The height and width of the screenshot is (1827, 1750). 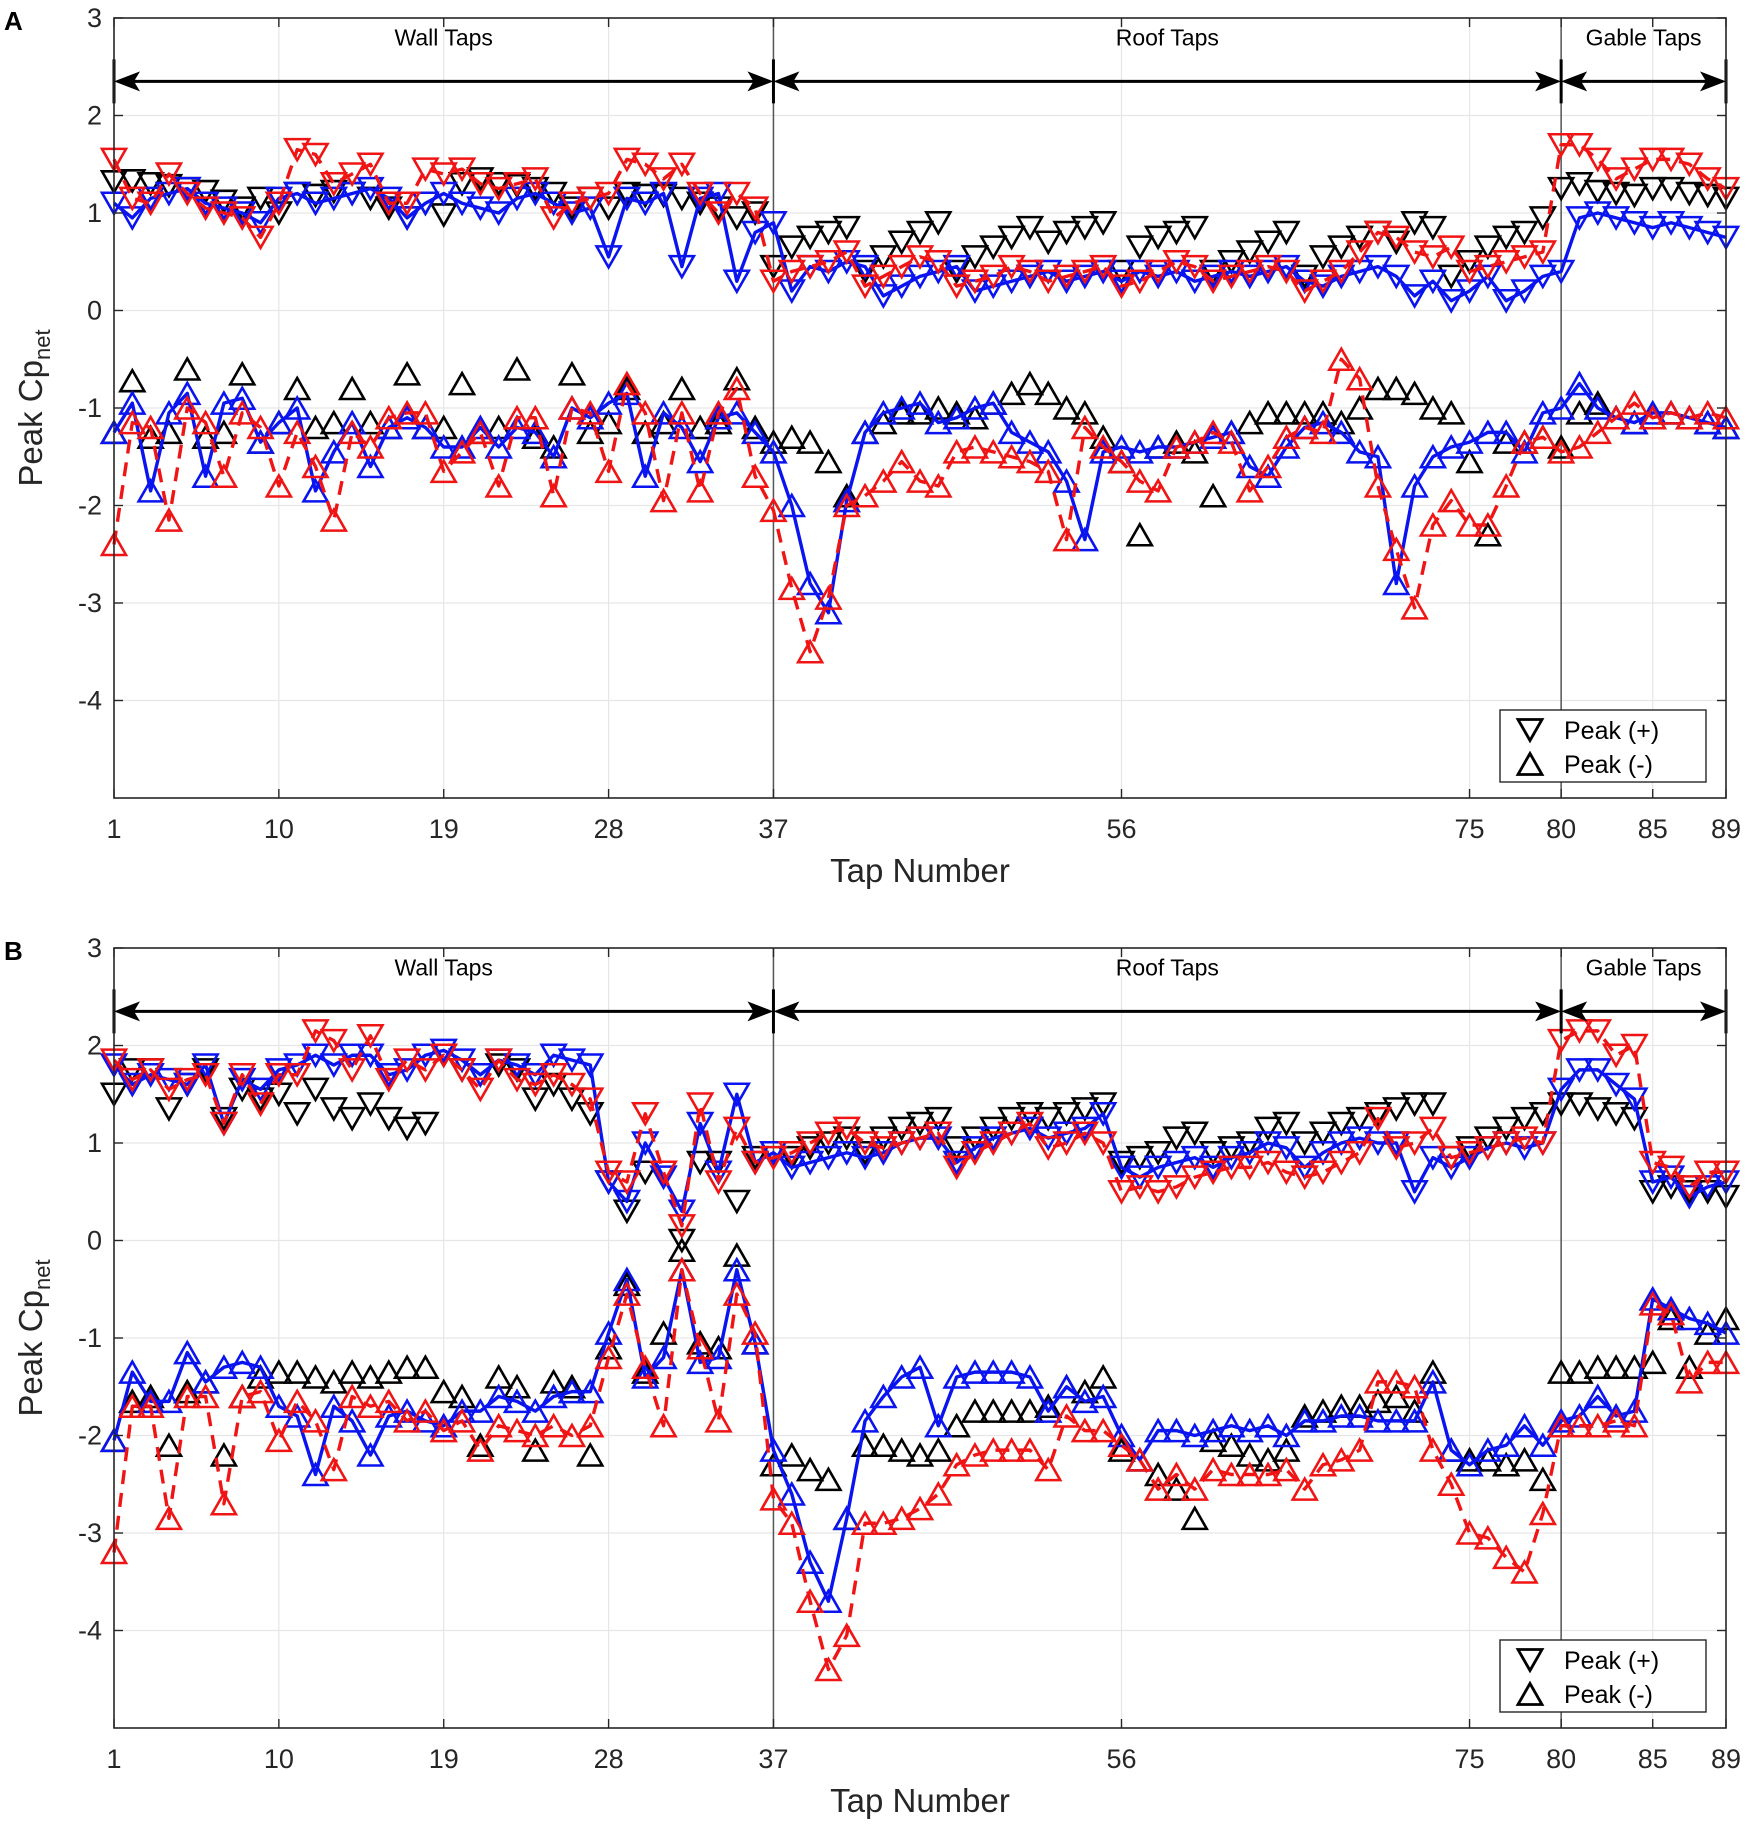 I want to click on y-tick-label: -1, so click(x=90, y=1338).